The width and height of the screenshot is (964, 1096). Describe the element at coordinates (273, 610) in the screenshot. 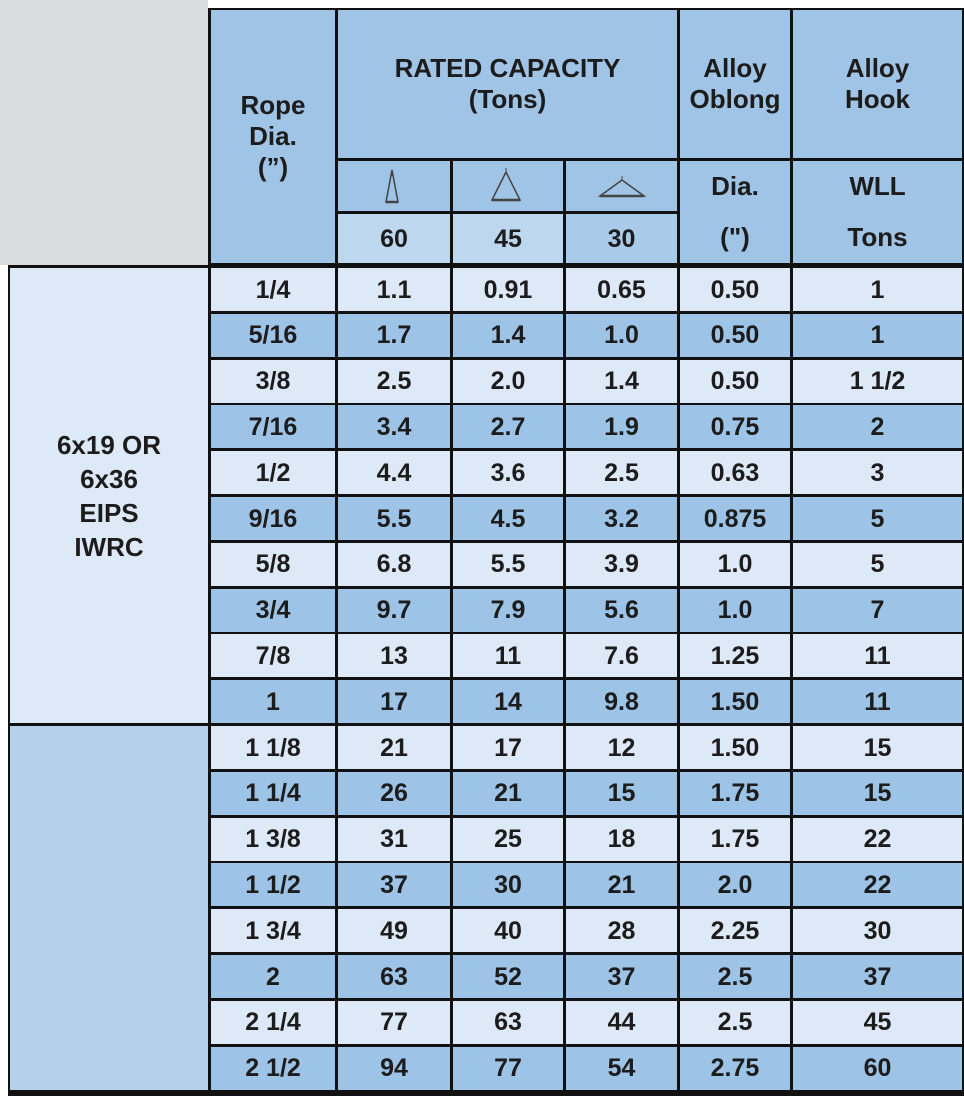

I see `table-cell: 3/4` at that location.